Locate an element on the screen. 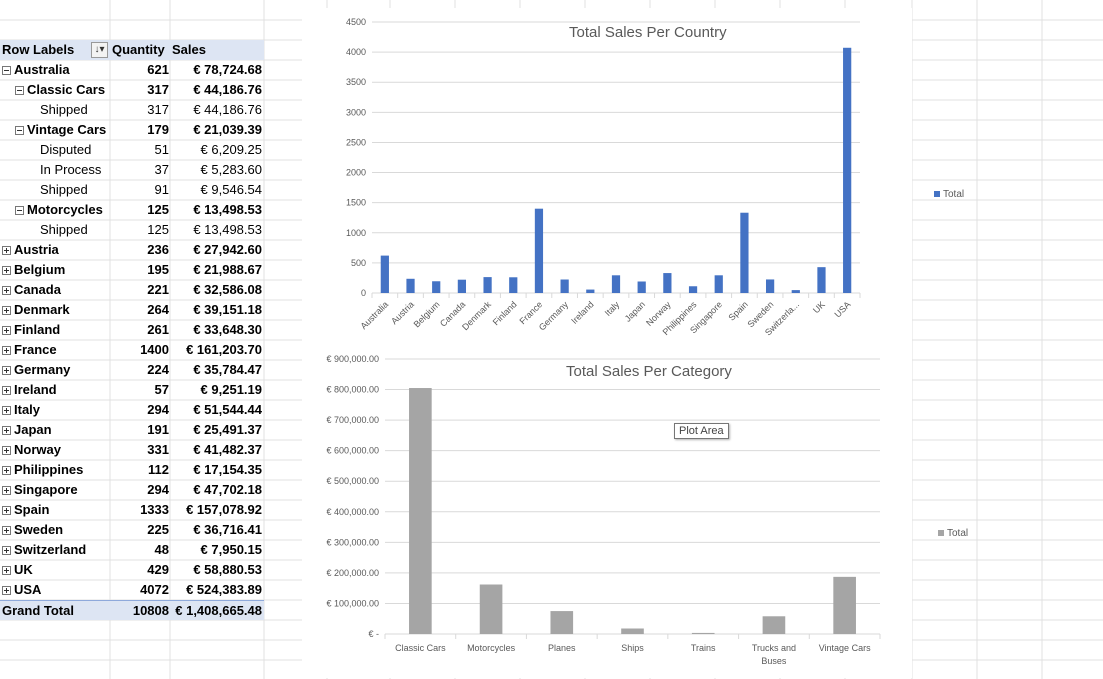 This screenshot has width=1103, height=679. x-tick-label: USA is located at coordinates (842, 309).